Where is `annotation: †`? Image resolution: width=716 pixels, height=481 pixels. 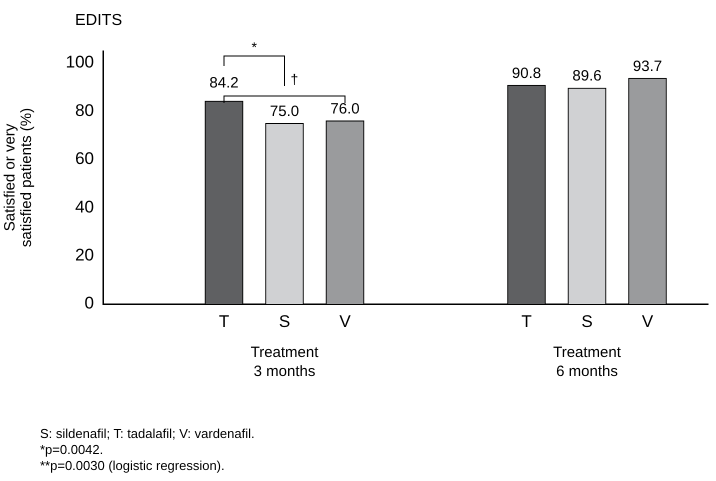 annotation: † is located at coordinates (294, 78).